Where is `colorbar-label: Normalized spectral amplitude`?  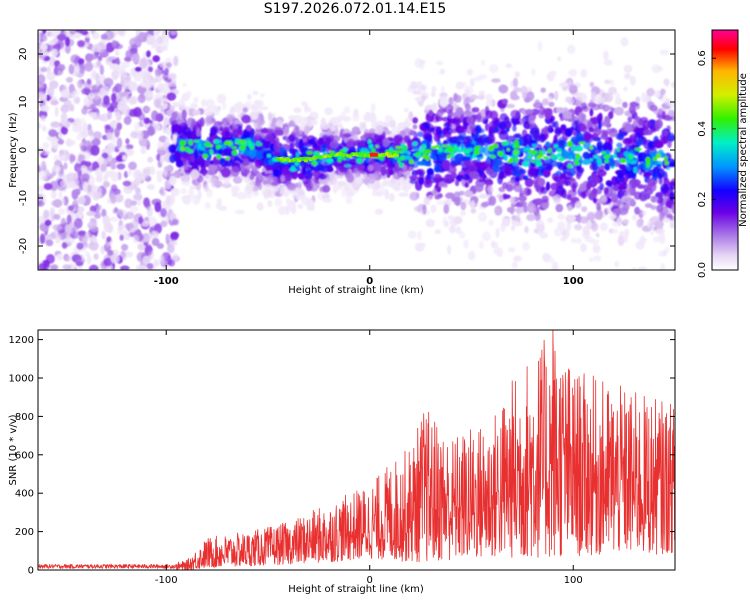 colorbar-label: Normalized spectral amplitude is located at coordinates (743, 150).